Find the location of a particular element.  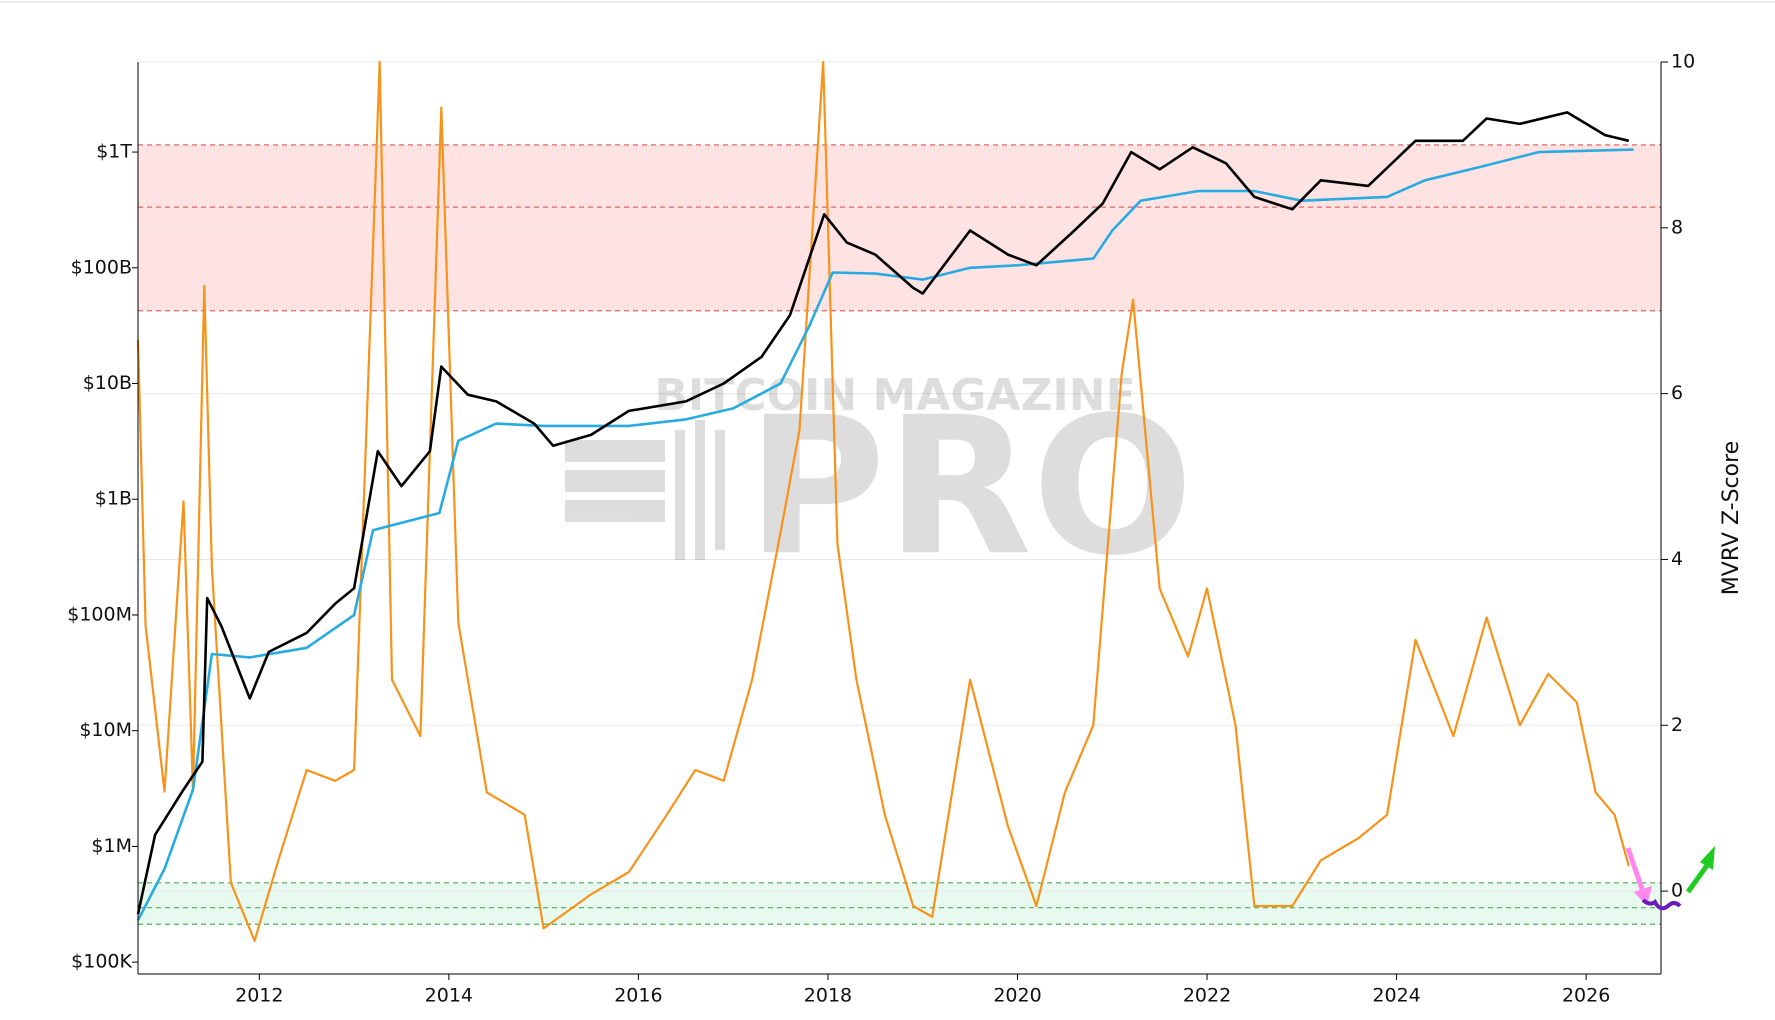

x-tick-label: 2014 is located at coordinates (449, 996).